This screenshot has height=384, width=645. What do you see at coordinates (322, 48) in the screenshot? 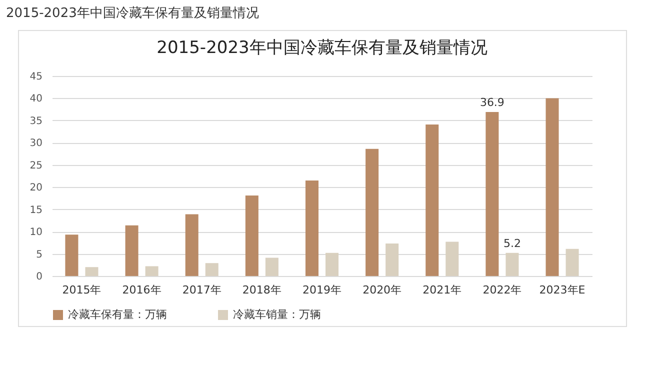
I see `chart-title: 2015-2023年中国冷藏车保有量及销量情况` at bounding box center [322, 48].